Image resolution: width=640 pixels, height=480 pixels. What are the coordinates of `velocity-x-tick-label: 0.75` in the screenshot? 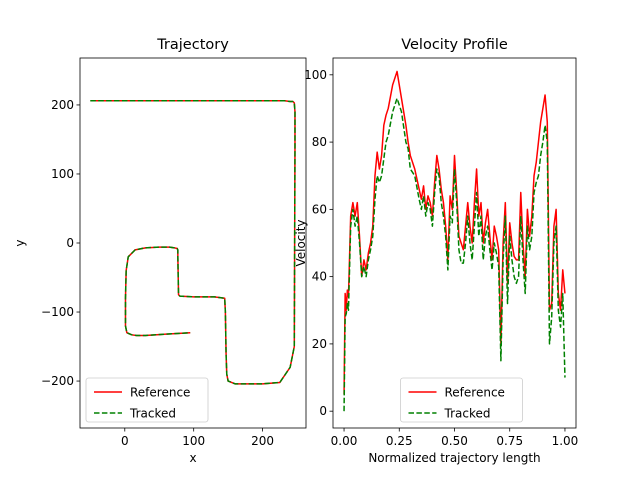 It's located at (509, 441).